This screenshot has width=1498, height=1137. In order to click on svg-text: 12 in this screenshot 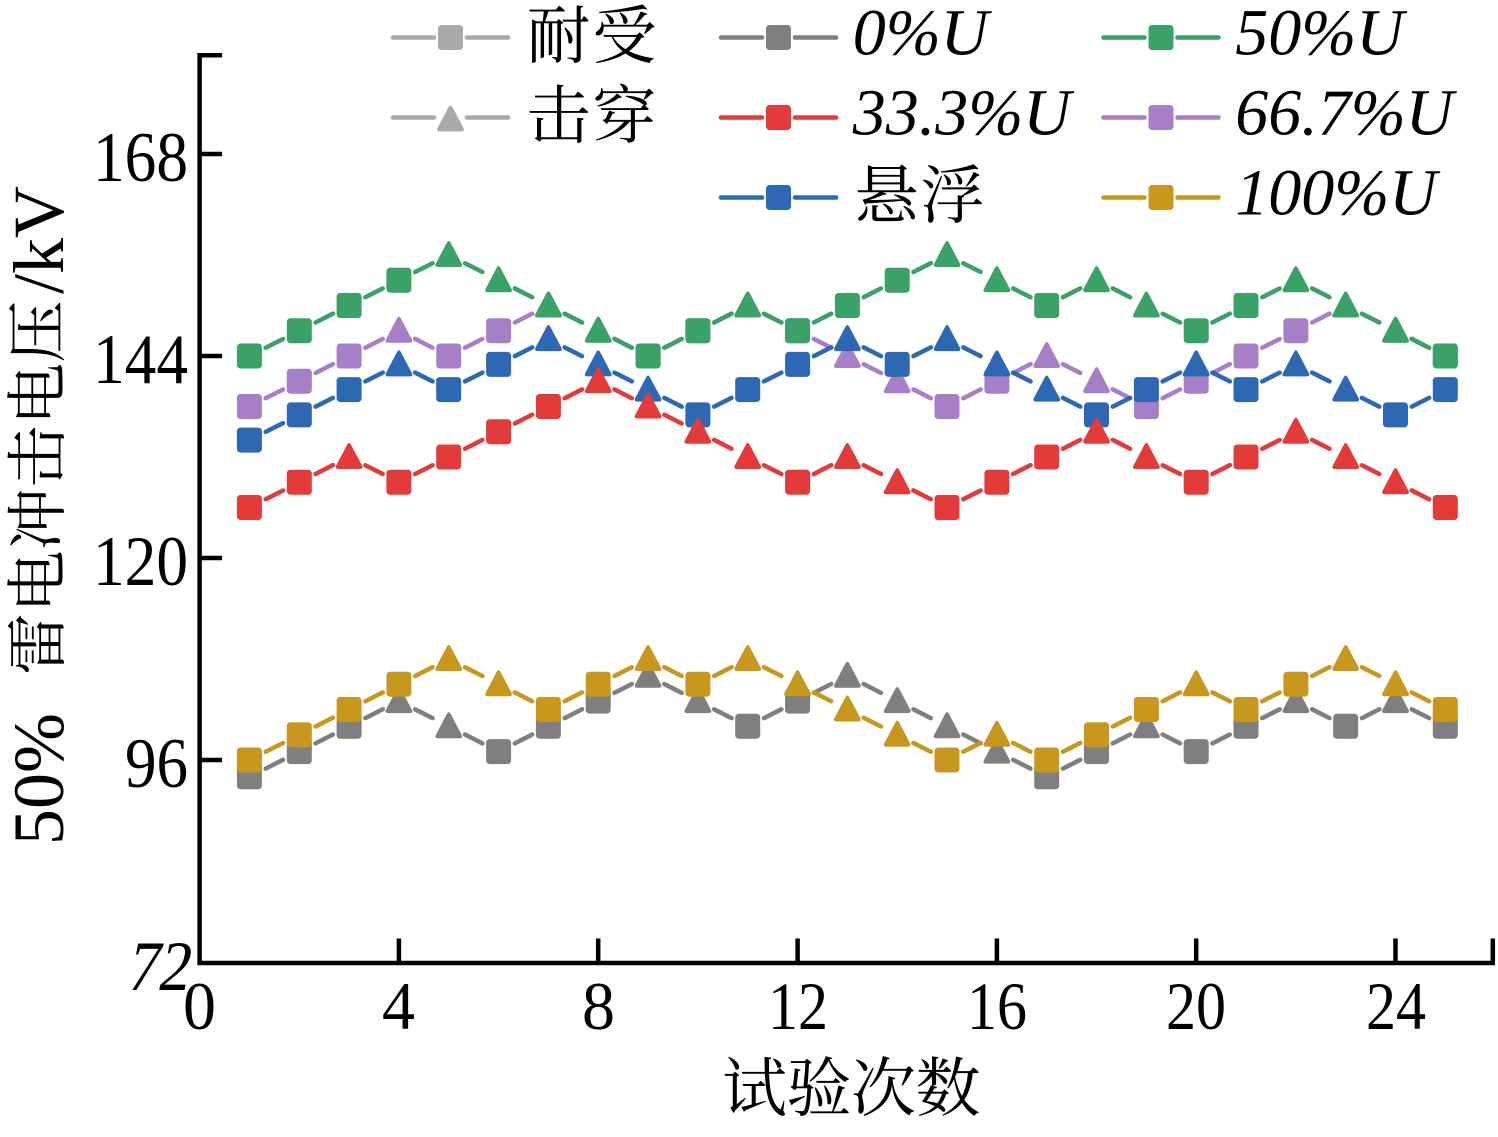, I will do `click(798, 1006)`.